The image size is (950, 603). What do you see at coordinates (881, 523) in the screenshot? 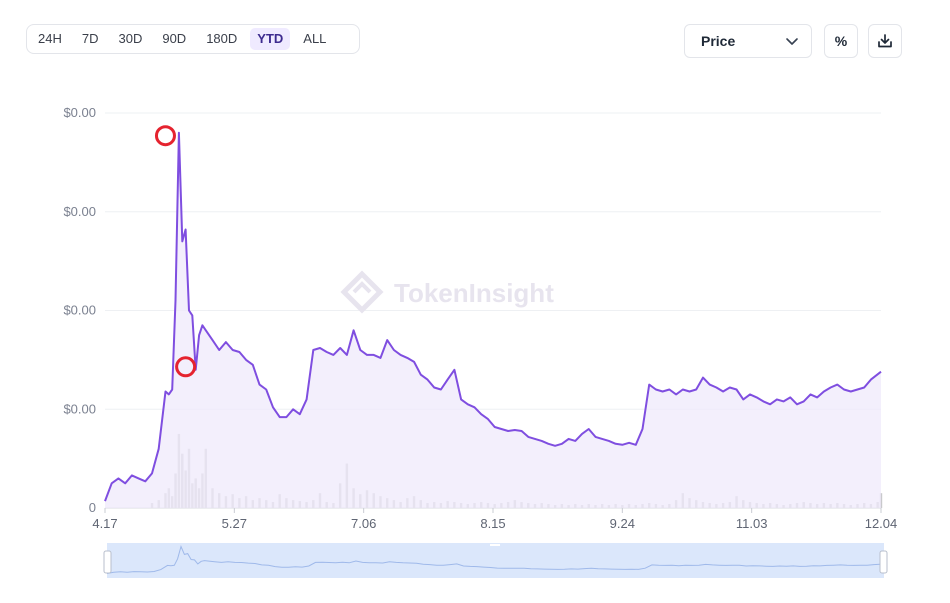
I see `x-tick-label: 12.04` at bounding box center [881, 523].